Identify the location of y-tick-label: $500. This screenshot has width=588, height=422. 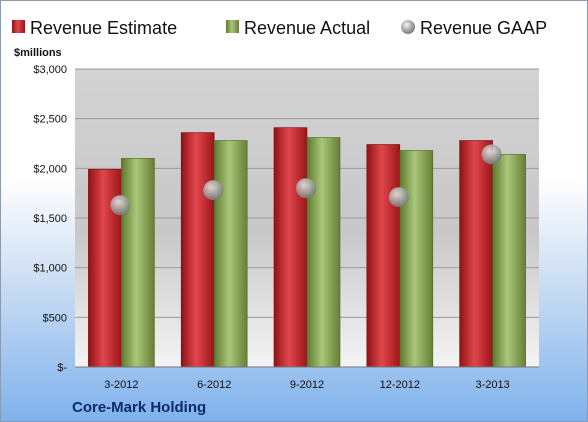
(55, 318).